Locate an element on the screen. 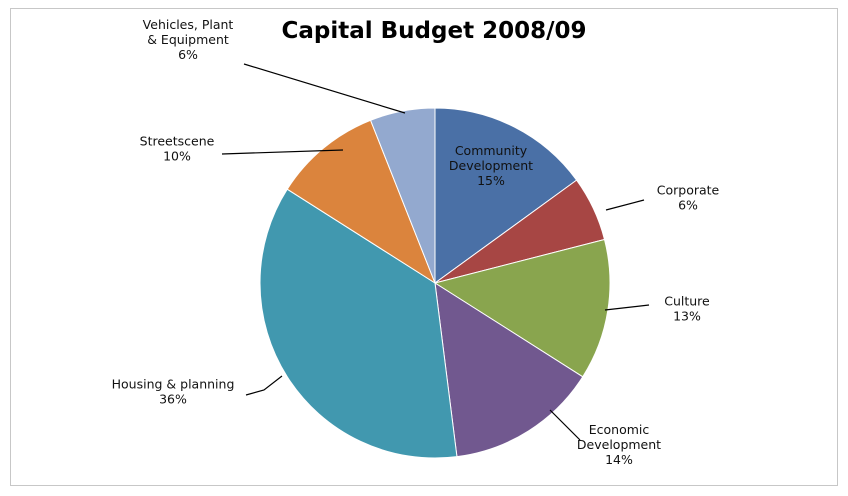  chart-title: Capital Budget 2008/09 is located at coordinates (434, 31).